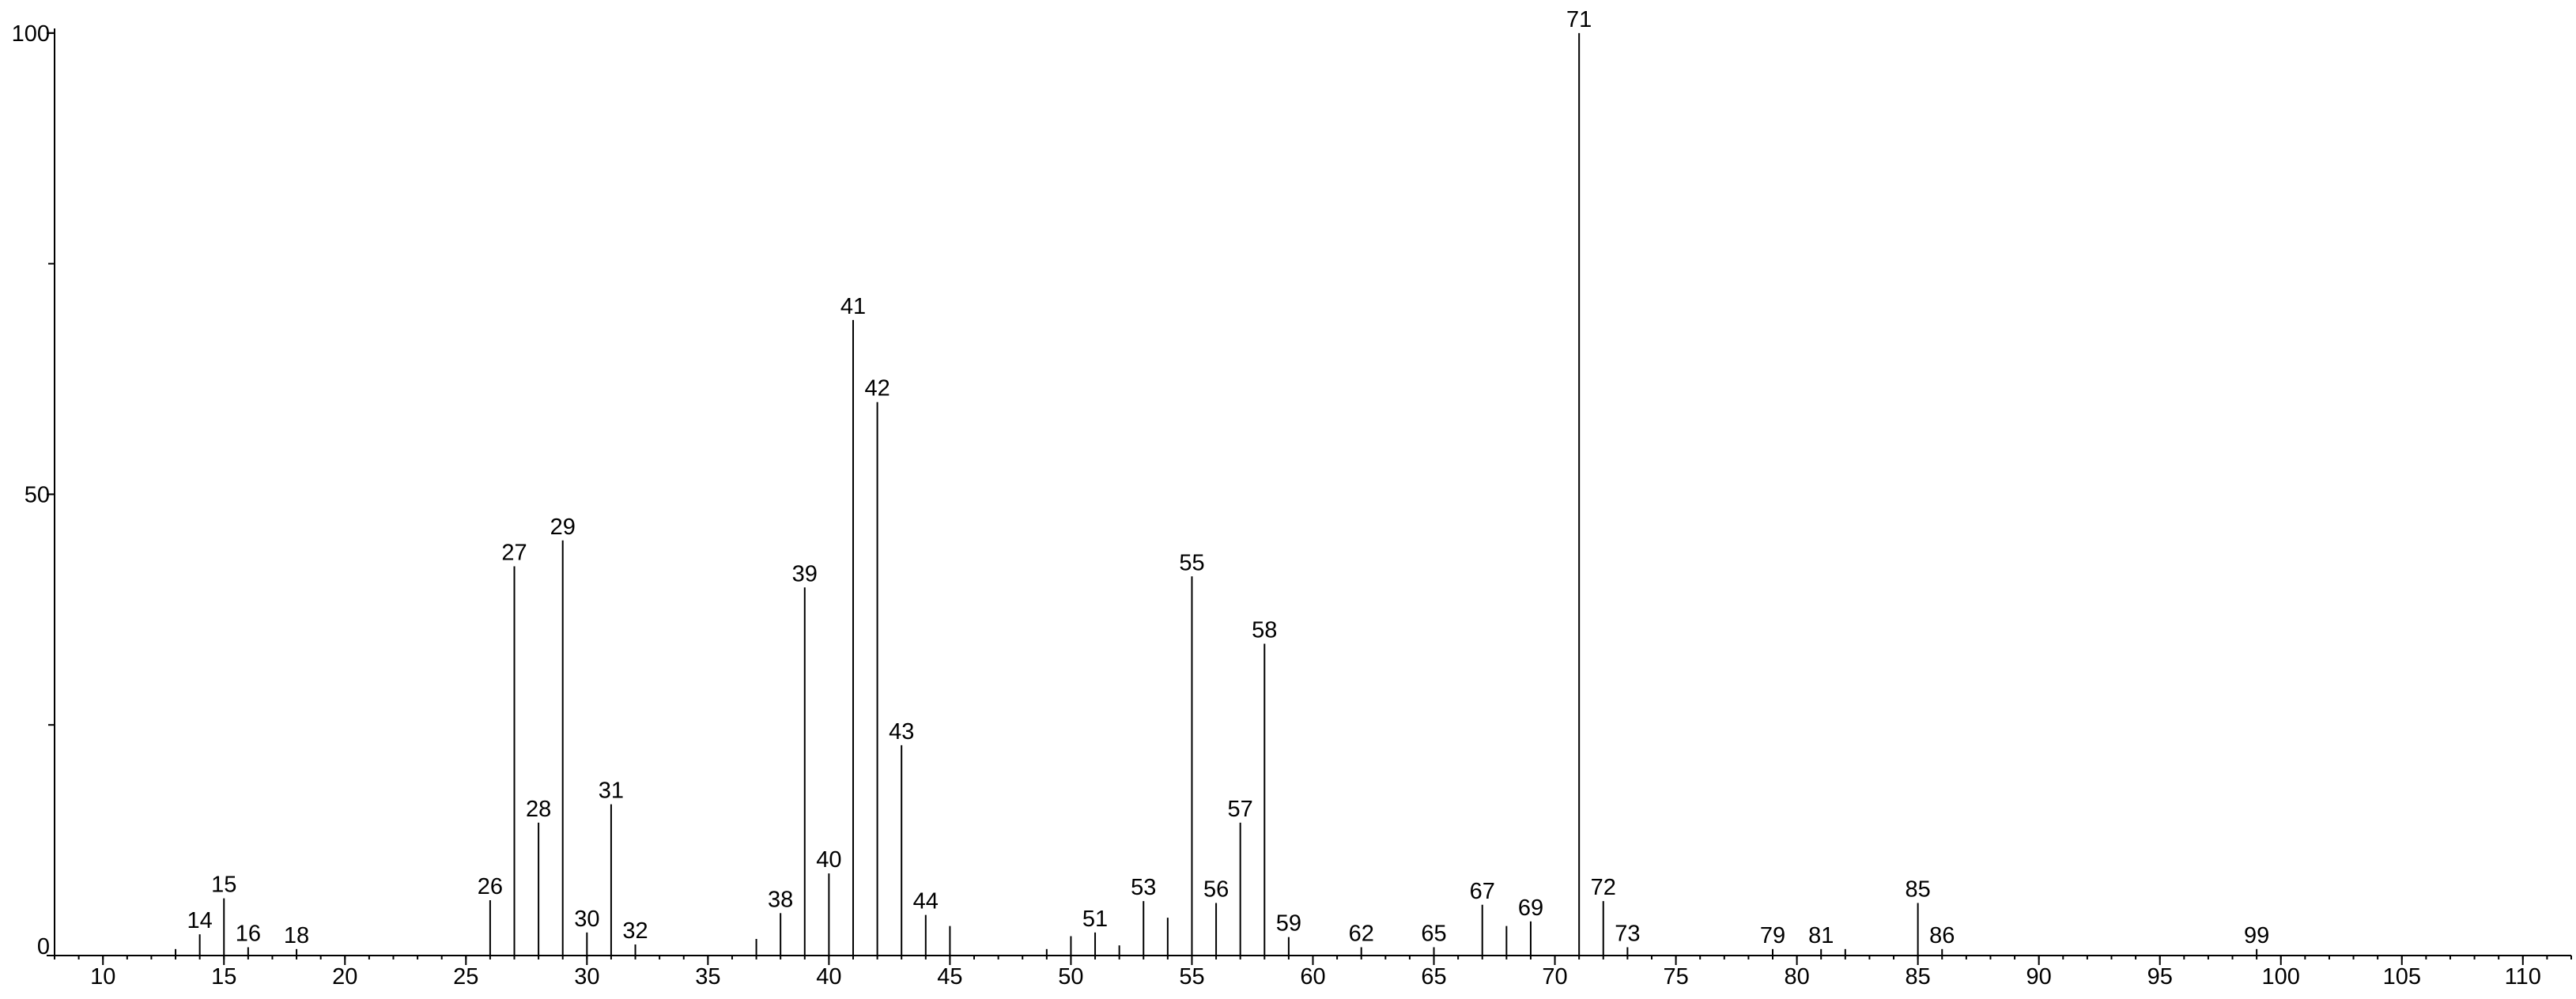 The image size is (2576, 999). What do you see at coordinates (2523, 977) in the screenshot?
I see `x-tick-label: 110` at bounding box center [2523, 977].